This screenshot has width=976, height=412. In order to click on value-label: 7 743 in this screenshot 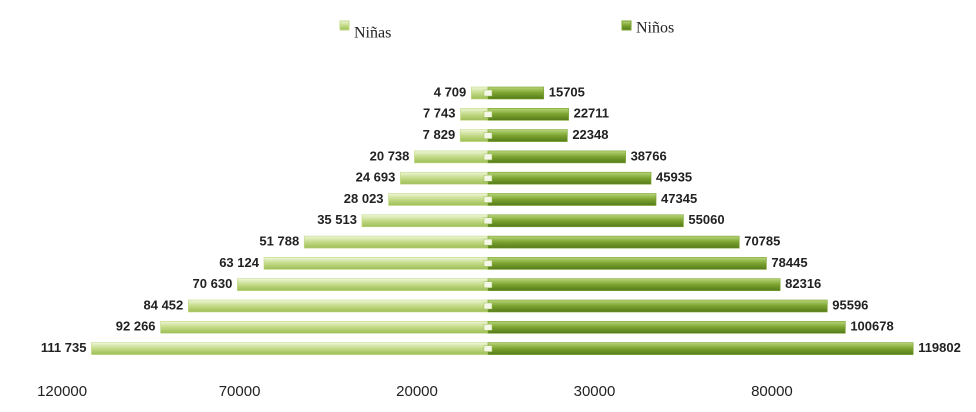, I will do `click(439, 113)`.